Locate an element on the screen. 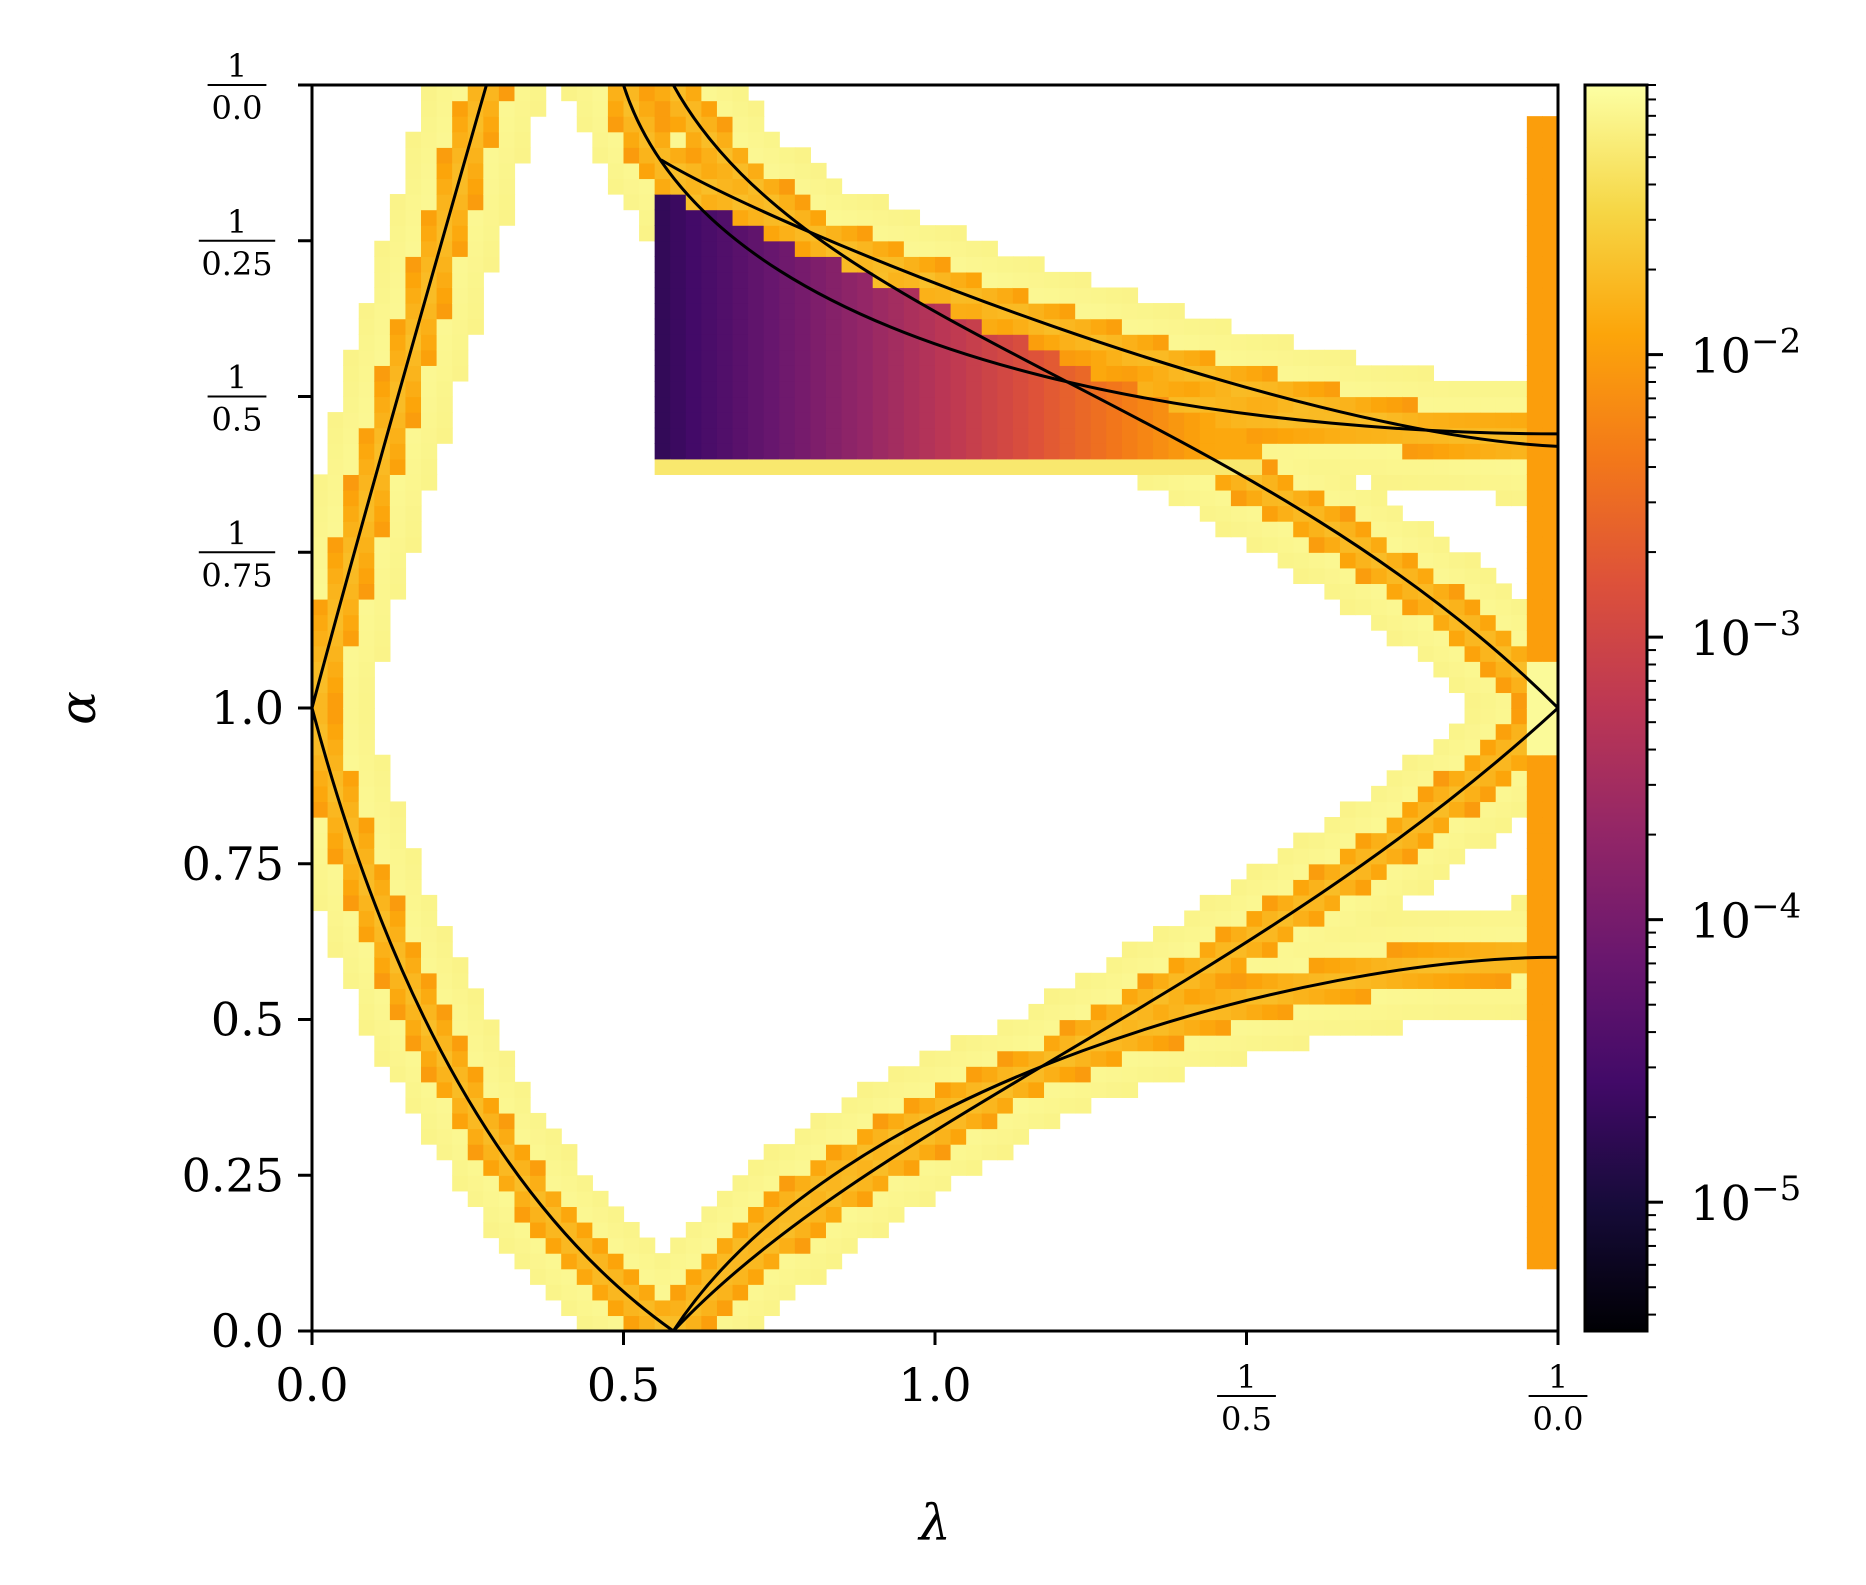 The image size is (1866, 1585). colorbar-tick-label: 10−4 is located at coordinates (1745, 918).